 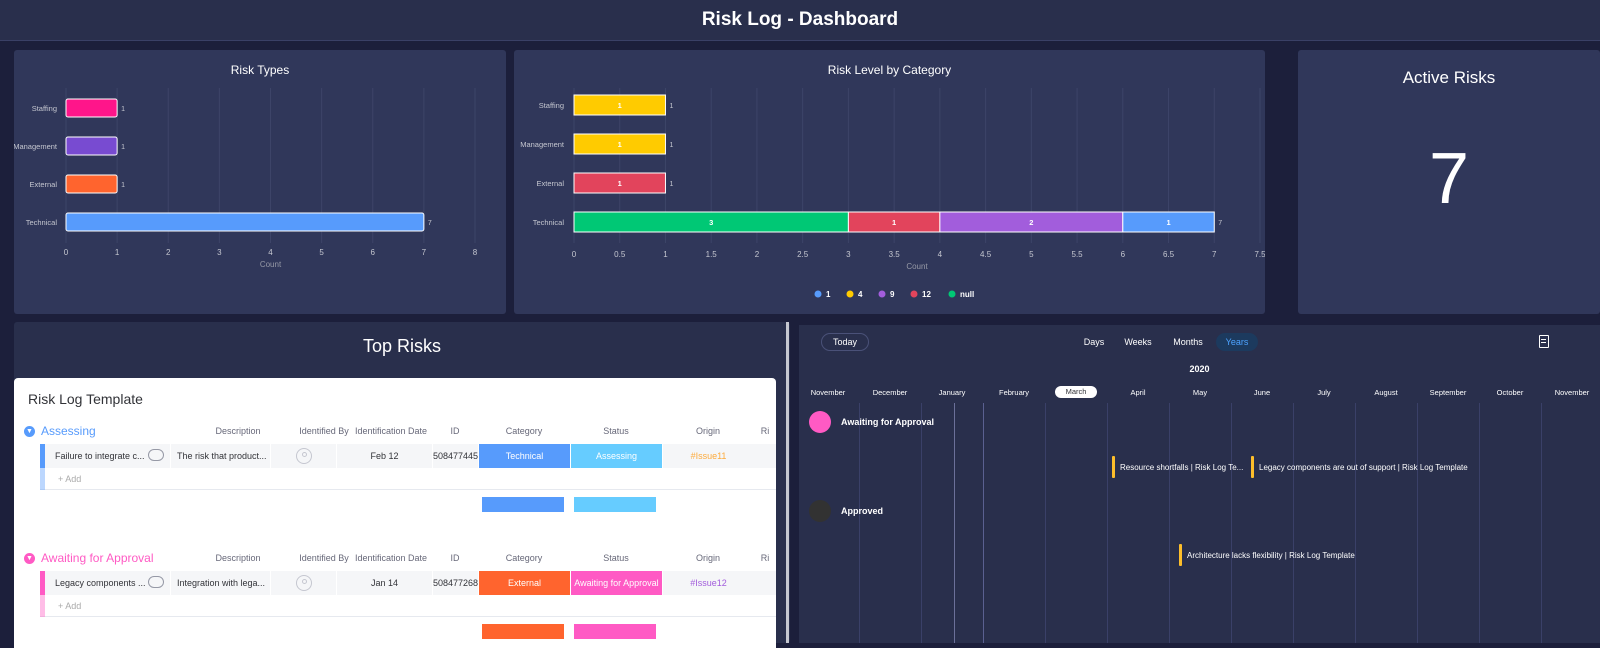 What do you see at coordinates (455, 583) in the screenshot?
I see `id-cell: 508477268` at bounding box center [455, 583].